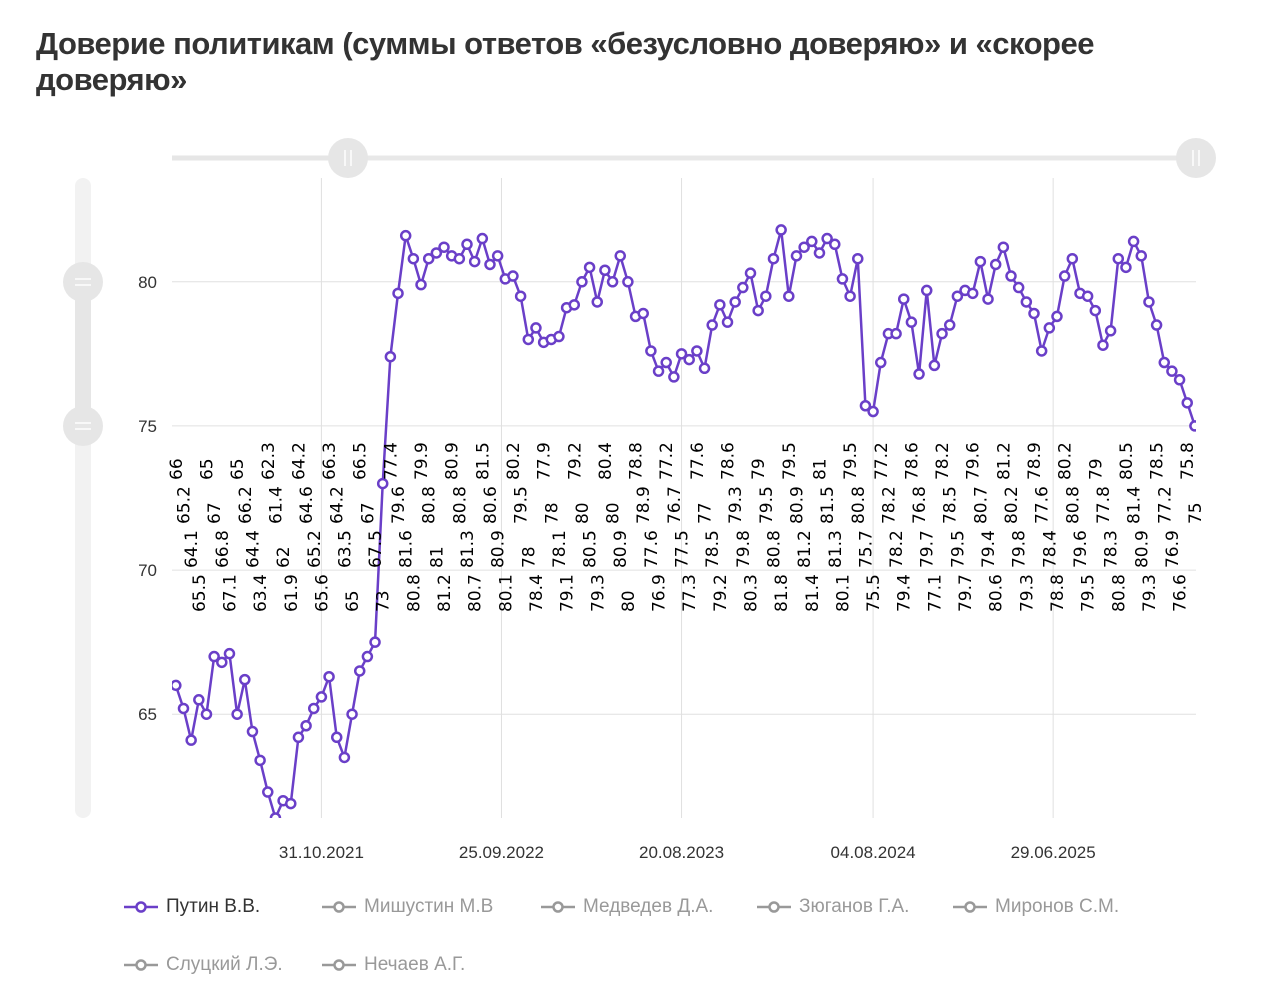  What do you see at coordinates (627, 907) in the screenshot?
I see `legend-item: Медведев Д.А.` at bounding box center [627, 907].